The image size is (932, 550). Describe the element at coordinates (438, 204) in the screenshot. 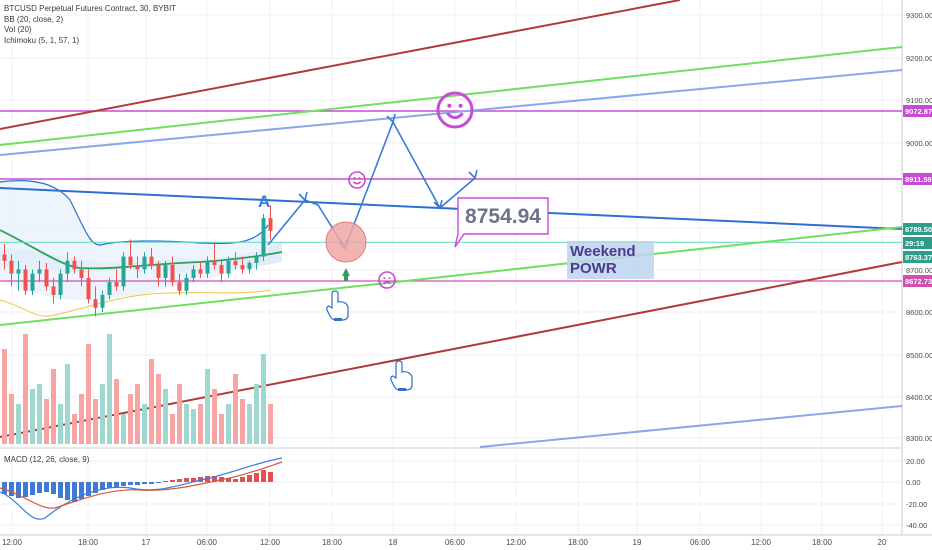

I see `arrow-head` at that location.